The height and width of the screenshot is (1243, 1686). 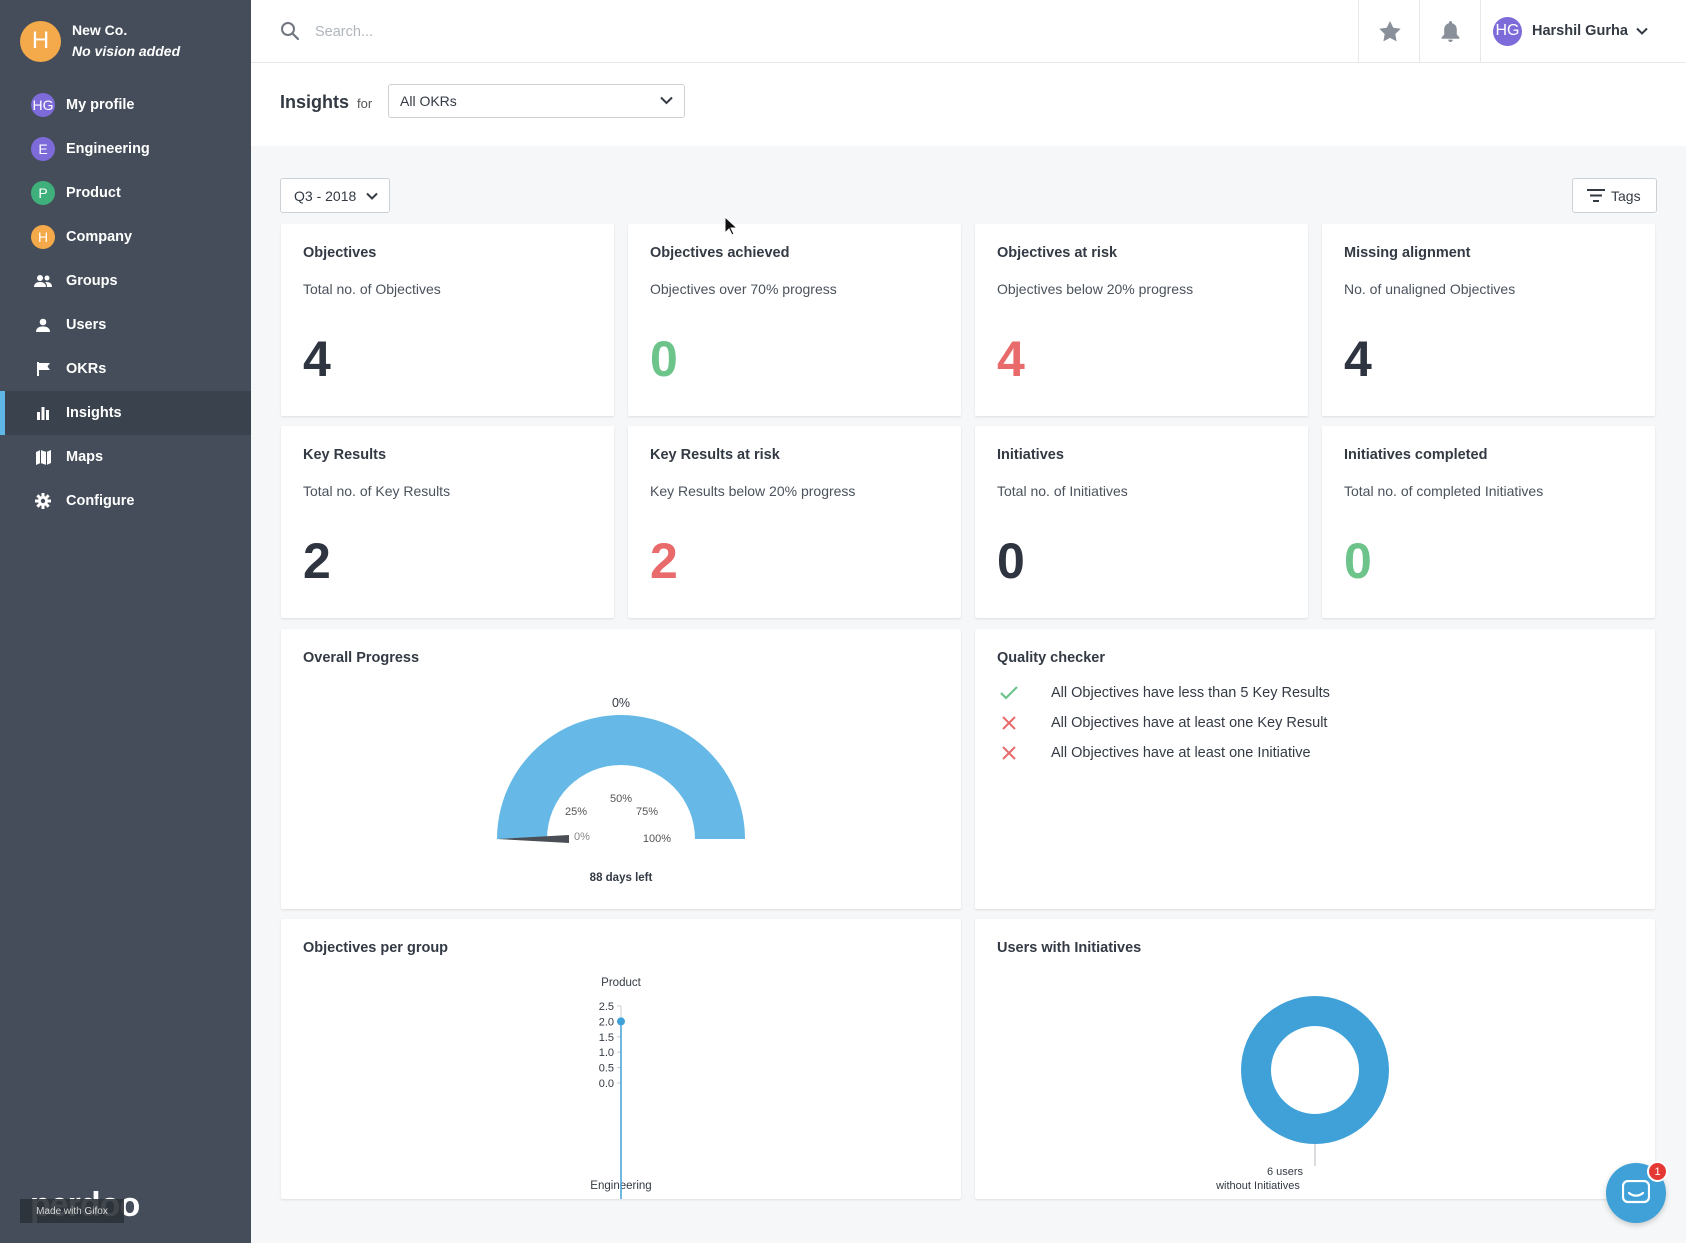 I want to click on notifications-button, so click(x=1450, y=31).